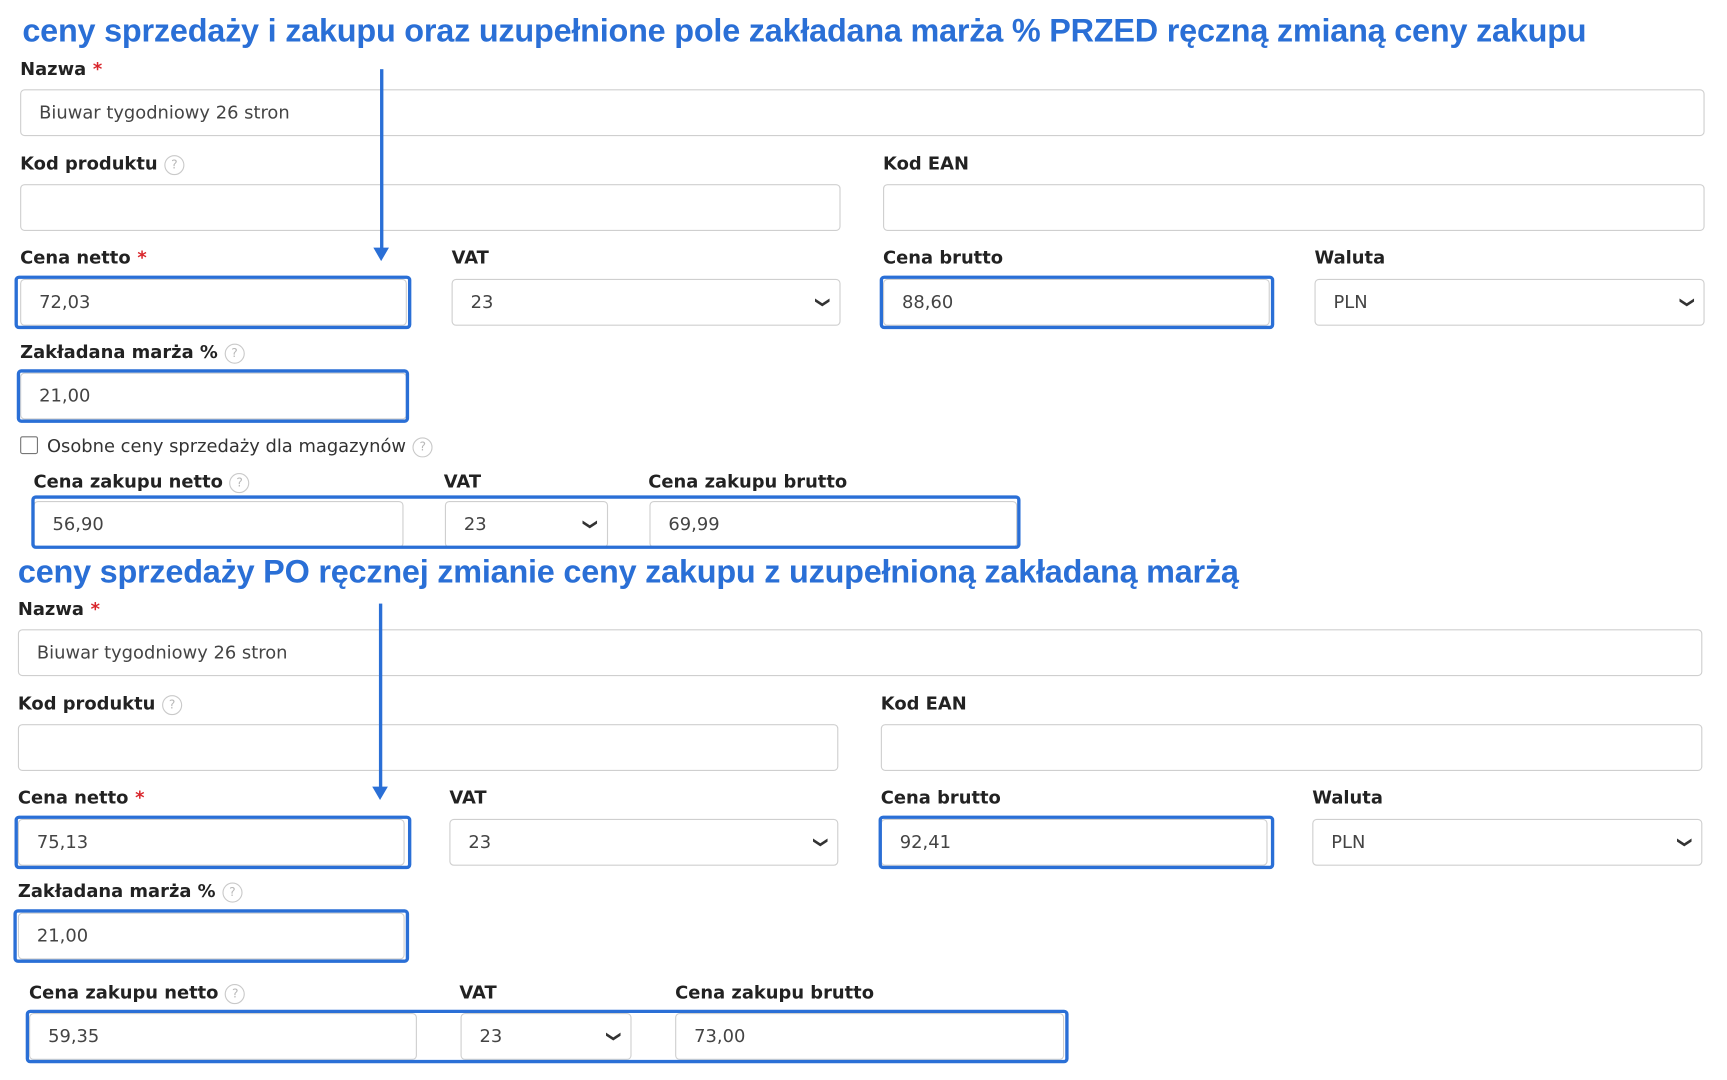 This screenshot has width=1727, height=1080. What do you see at coordinates (833, 524) in the screenshot?
I see `cena-zakupu-brutto-input: 69,99` at bounding box center [833, 524].